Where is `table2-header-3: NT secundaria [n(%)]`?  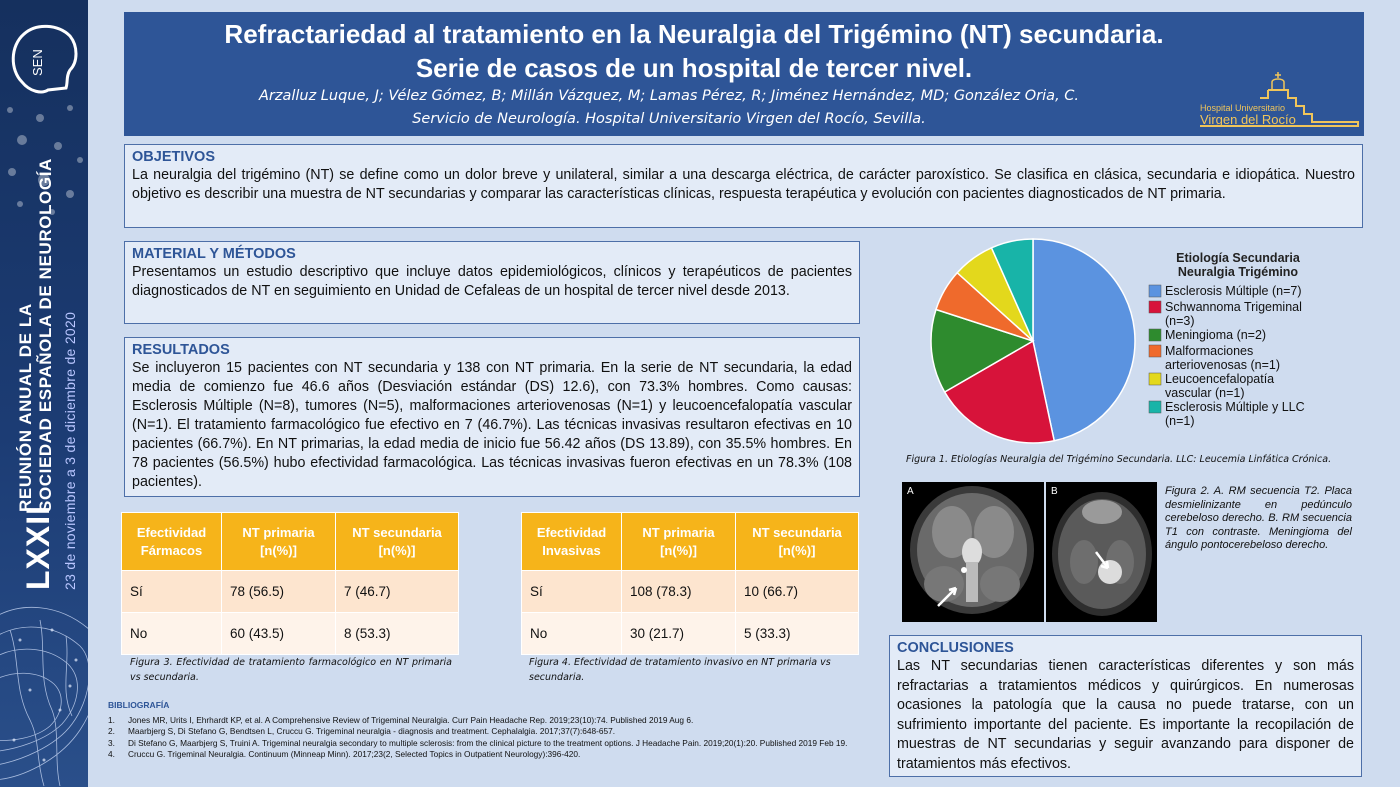 table2-header-3: NT secundaria [n(%)] is located at coordinates (797, 541).